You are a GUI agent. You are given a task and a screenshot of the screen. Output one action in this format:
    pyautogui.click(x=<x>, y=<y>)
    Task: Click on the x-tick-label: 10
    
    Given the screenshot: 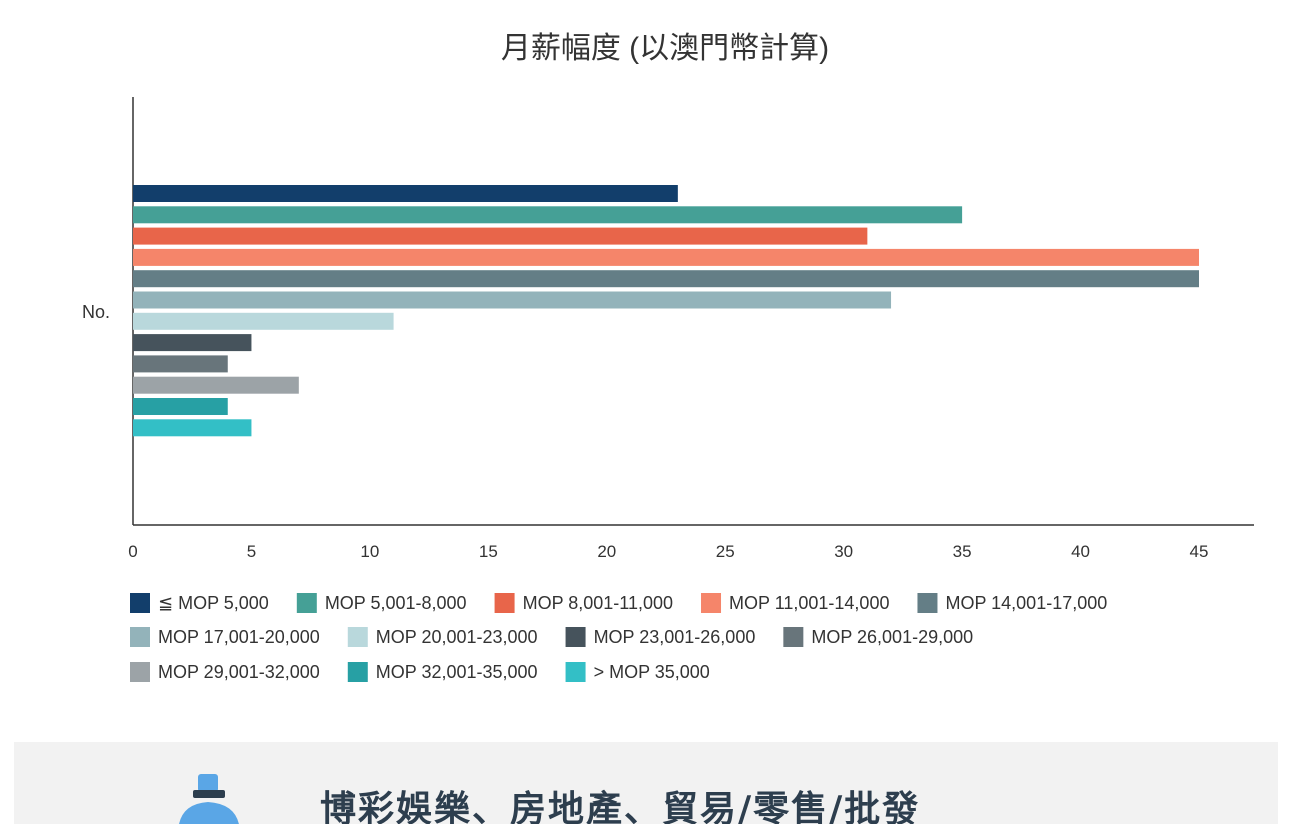 What is the action you would take?
    pyautogui.click(x=369, y=551)
    